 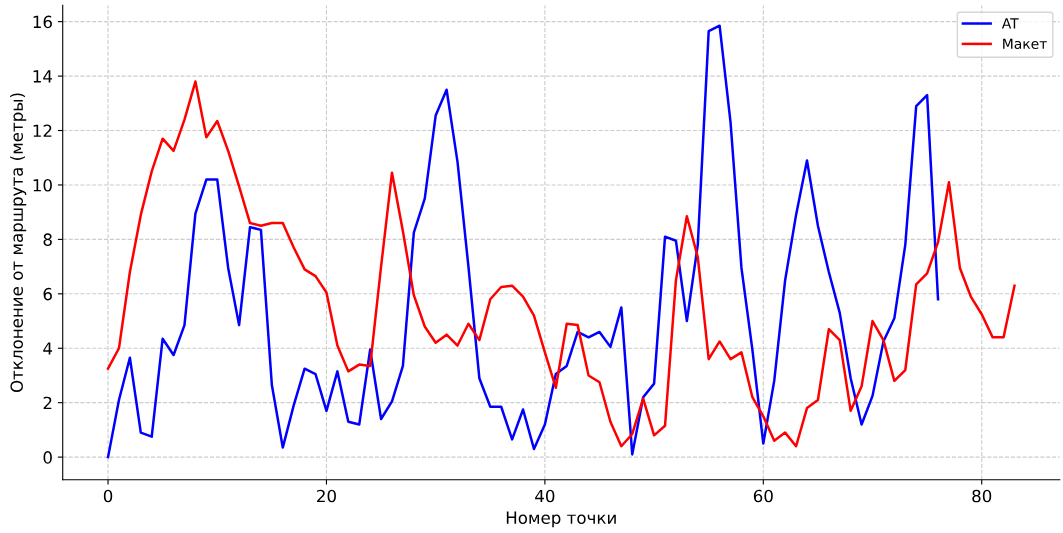 I want to click on legend-label: Макет, so click(x=1025, y=43).